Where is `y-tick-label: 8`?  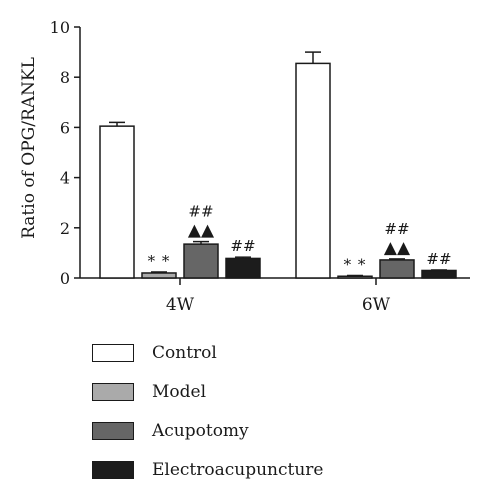 y-tick-label: 8 is located at coordinates (65, 77).